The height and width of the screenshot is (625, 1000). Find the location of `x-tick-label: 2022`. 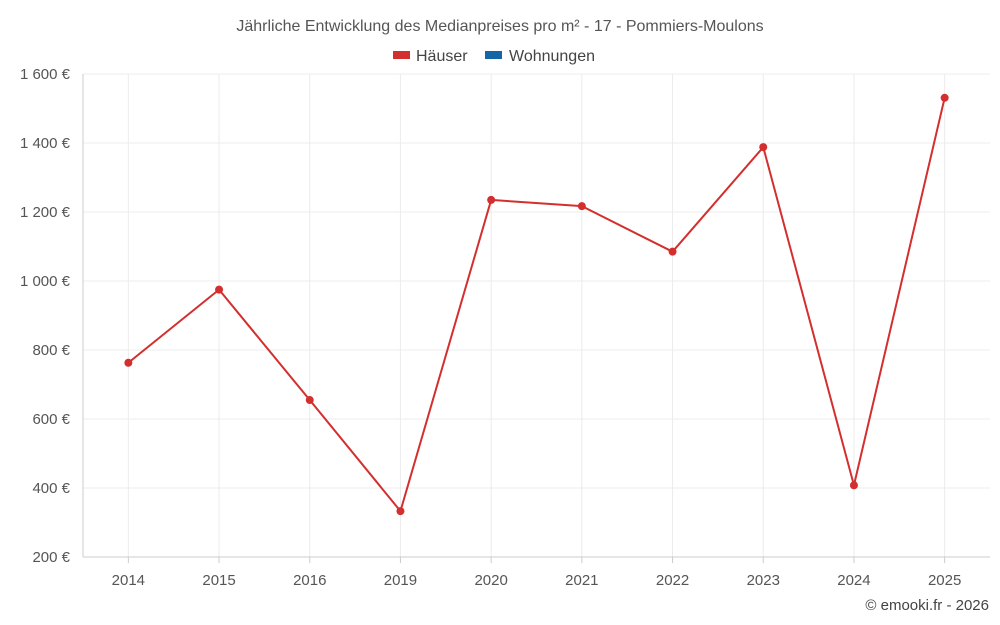

x-tick-label: 2022 is located at coordinates (672, 580).